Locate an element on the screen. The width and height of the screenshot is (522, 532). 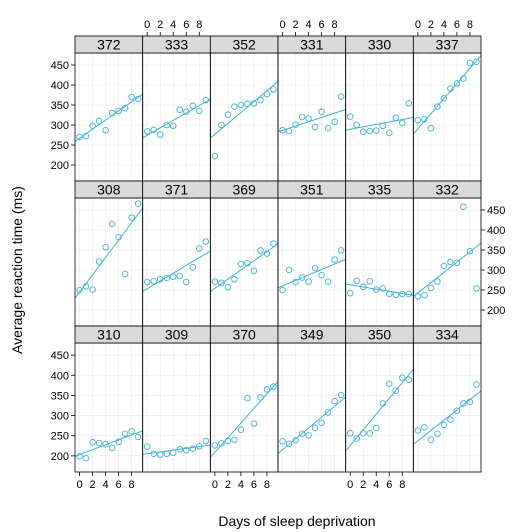
panel-label: 309 is located at coordinates (177, 335).